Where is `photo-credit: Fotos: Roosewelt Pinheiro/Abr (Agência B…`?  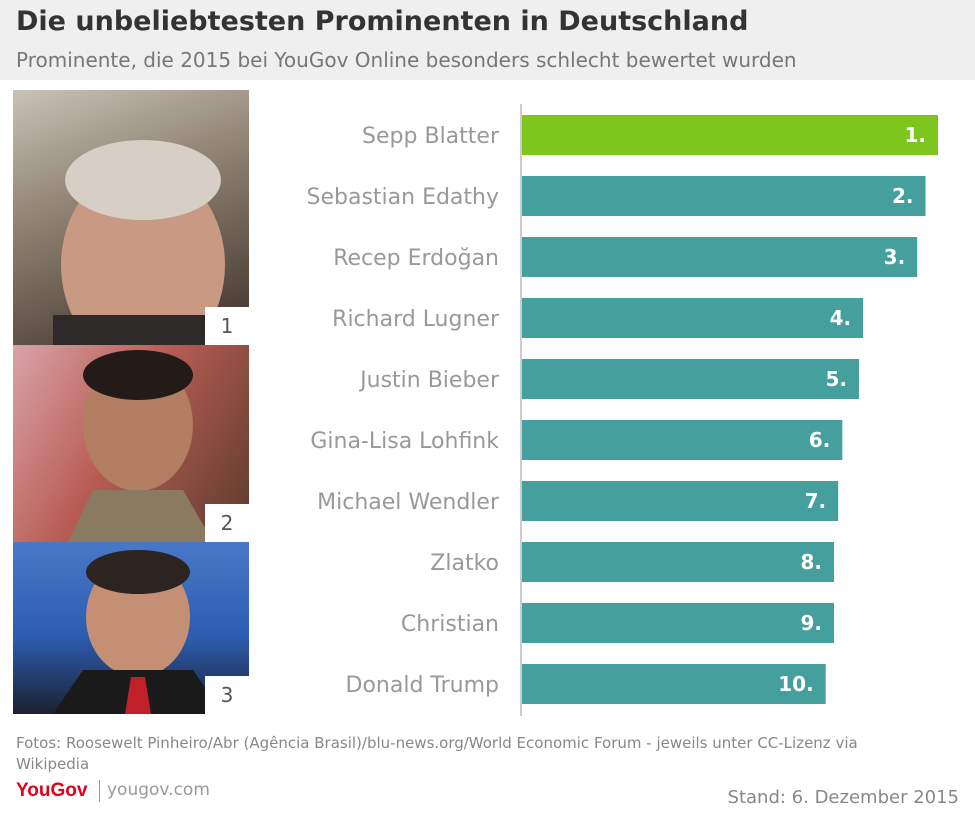 photo-credit: Fotos: Roosewelt Pinheiro/Abr (Agência B… is located at coordinates (437, 753).